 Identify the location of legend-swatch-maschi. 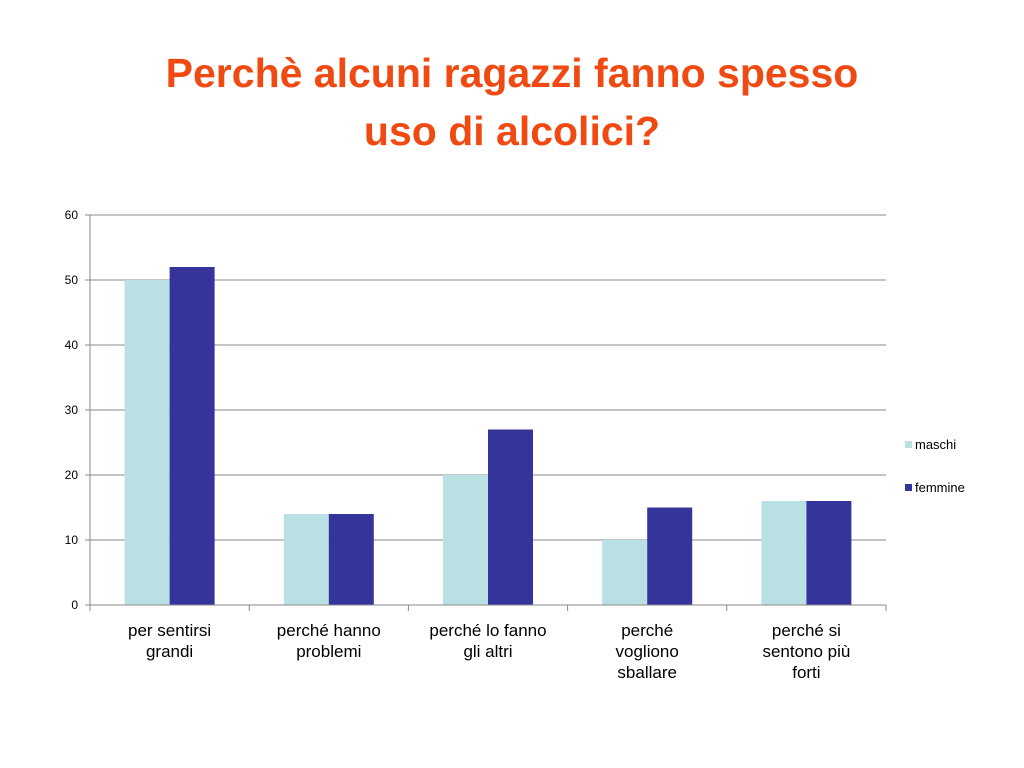
(908, 444).